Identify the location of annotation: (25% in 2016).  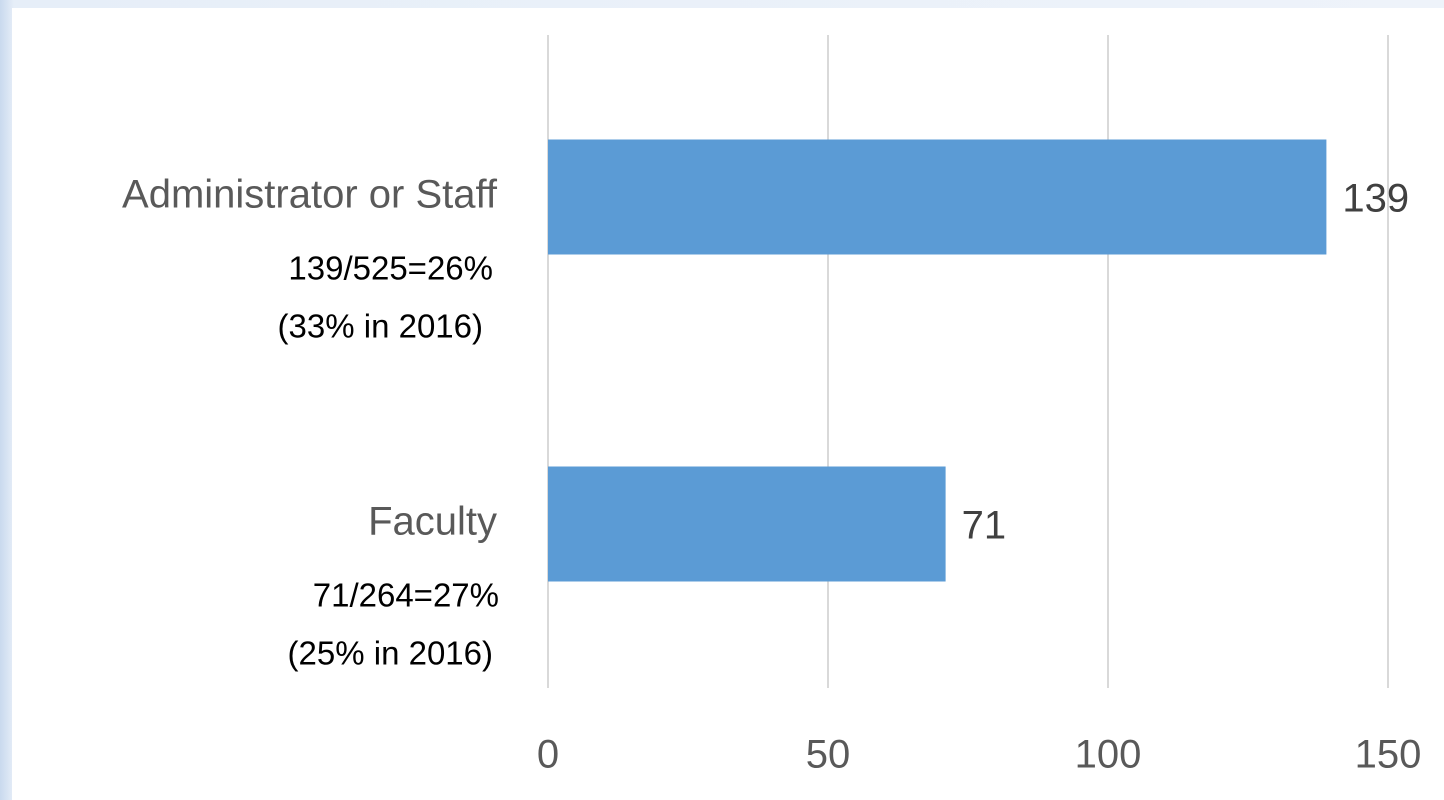
(390, 653).